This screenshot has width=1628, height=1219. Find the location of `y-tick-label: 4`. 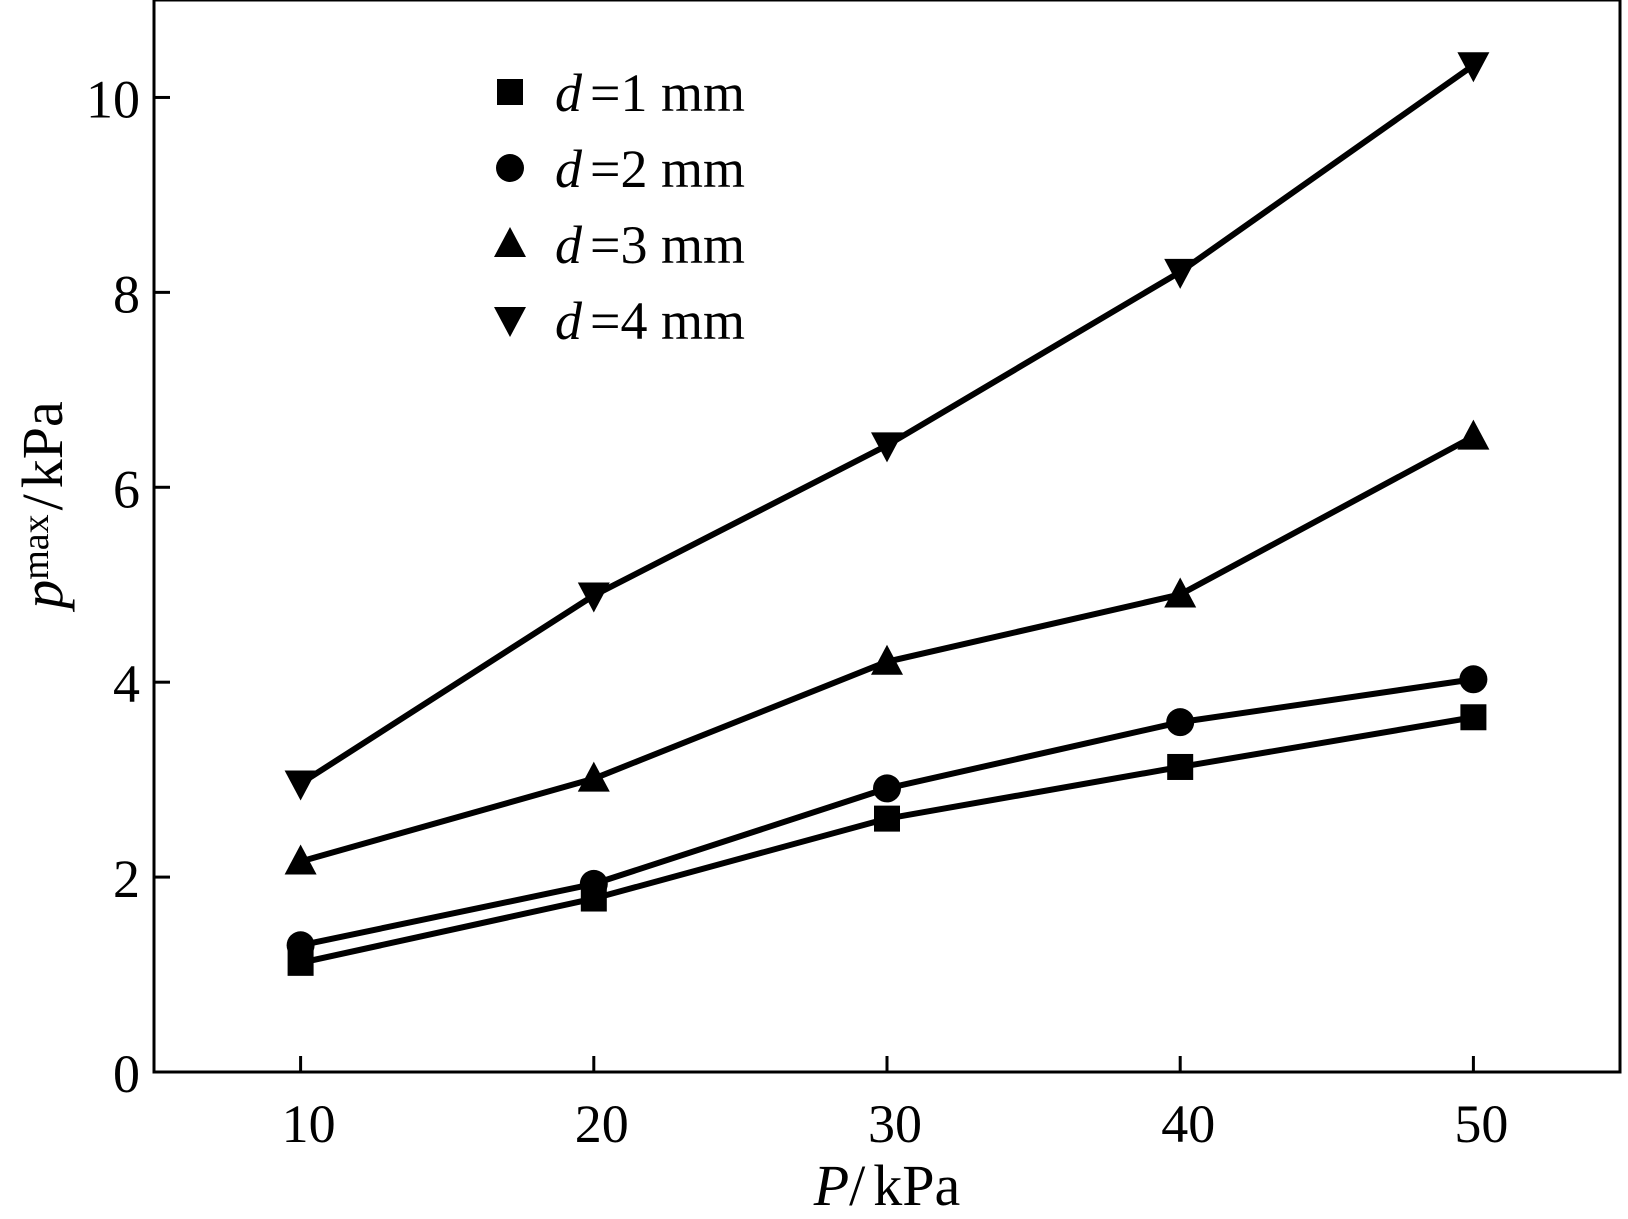

y-tick-label: 4 is located at coordinates (126, 684).